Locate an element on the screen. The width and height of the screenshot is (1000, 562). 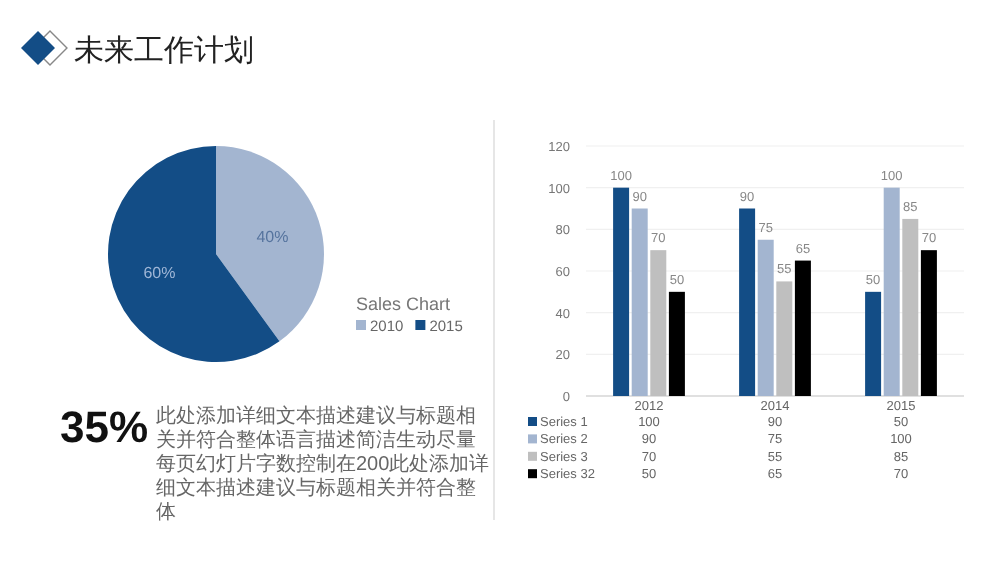
text: 35% is located at coordinates (104, 427).